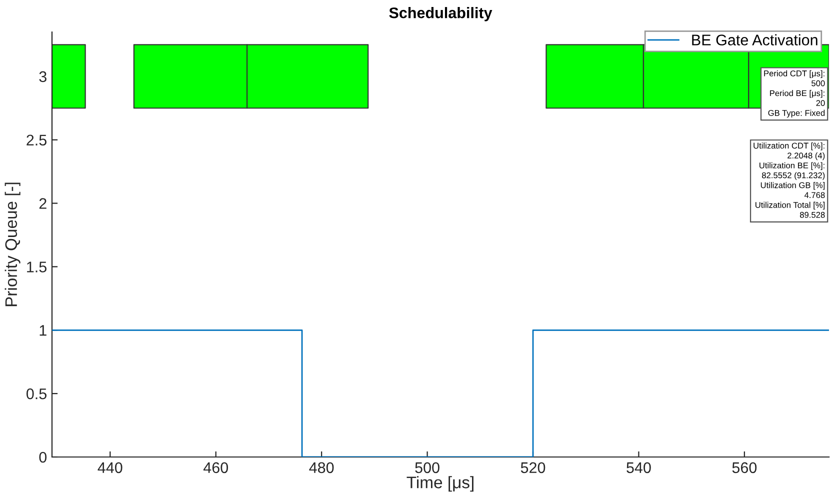  What do you see at coordinates (36, 140) in the screenshot?
I see `y-tick-label: 2.5` at bounding box center [36, 140].